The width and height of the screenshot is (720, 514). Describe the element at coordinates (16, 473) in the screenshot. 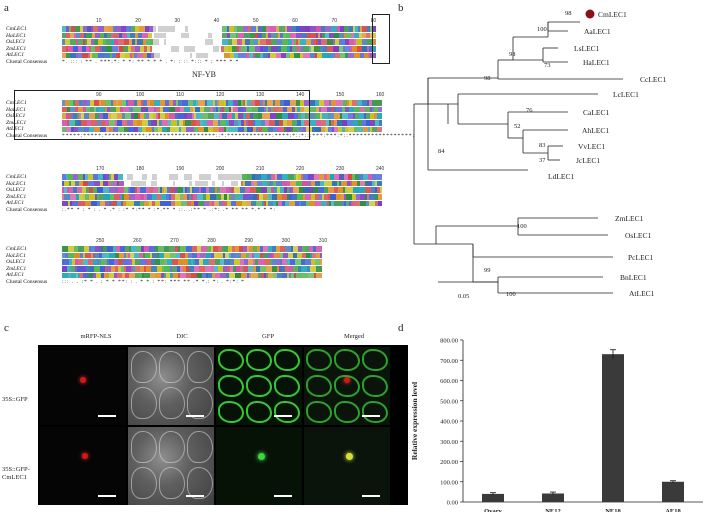

I see `row-label-gfp-cmlec1: 35S::GFP-CmLEC1` at that location.